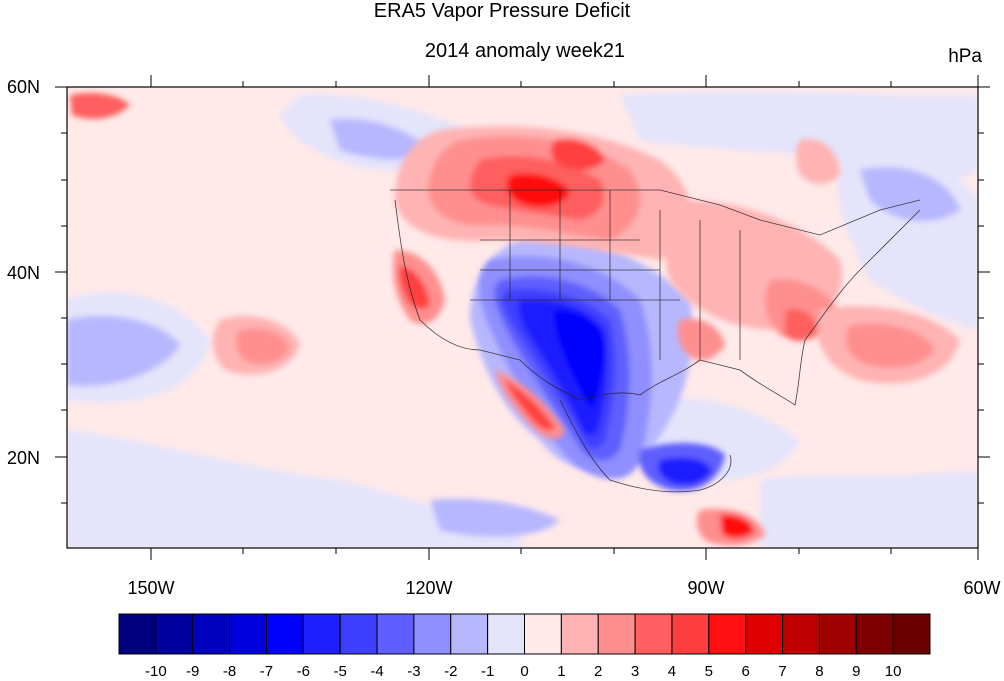 The image size is (1004, 681). I want to click on colorbar-tick-label: -8, so click(229, 671).